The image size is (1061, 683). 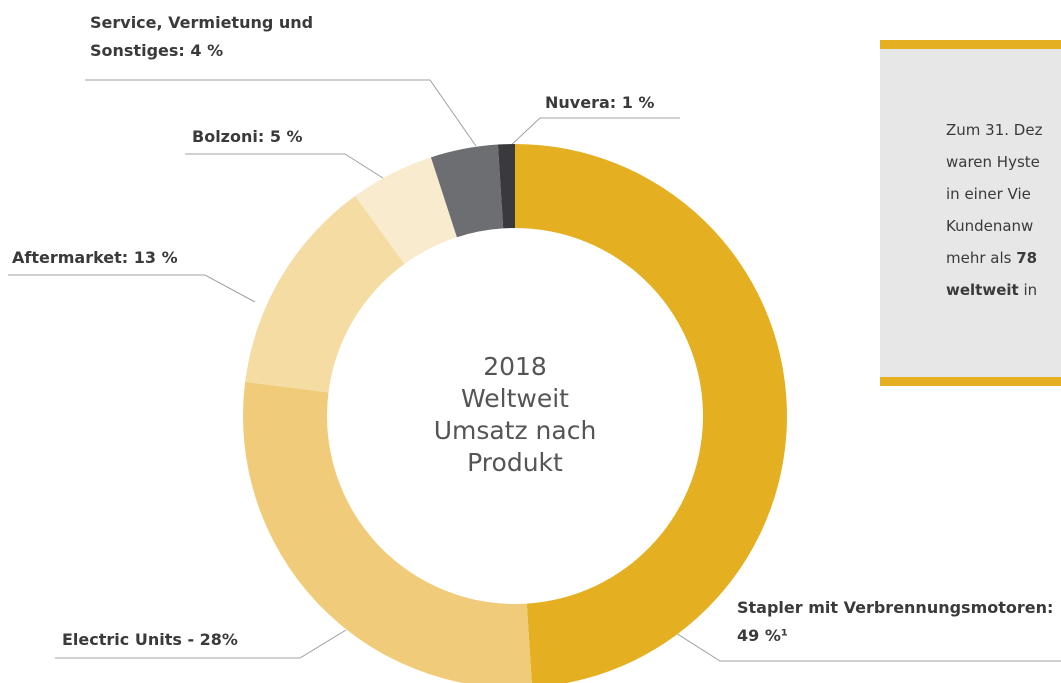 I want to click on center-text: Produkt, so click(x=515, y=462).